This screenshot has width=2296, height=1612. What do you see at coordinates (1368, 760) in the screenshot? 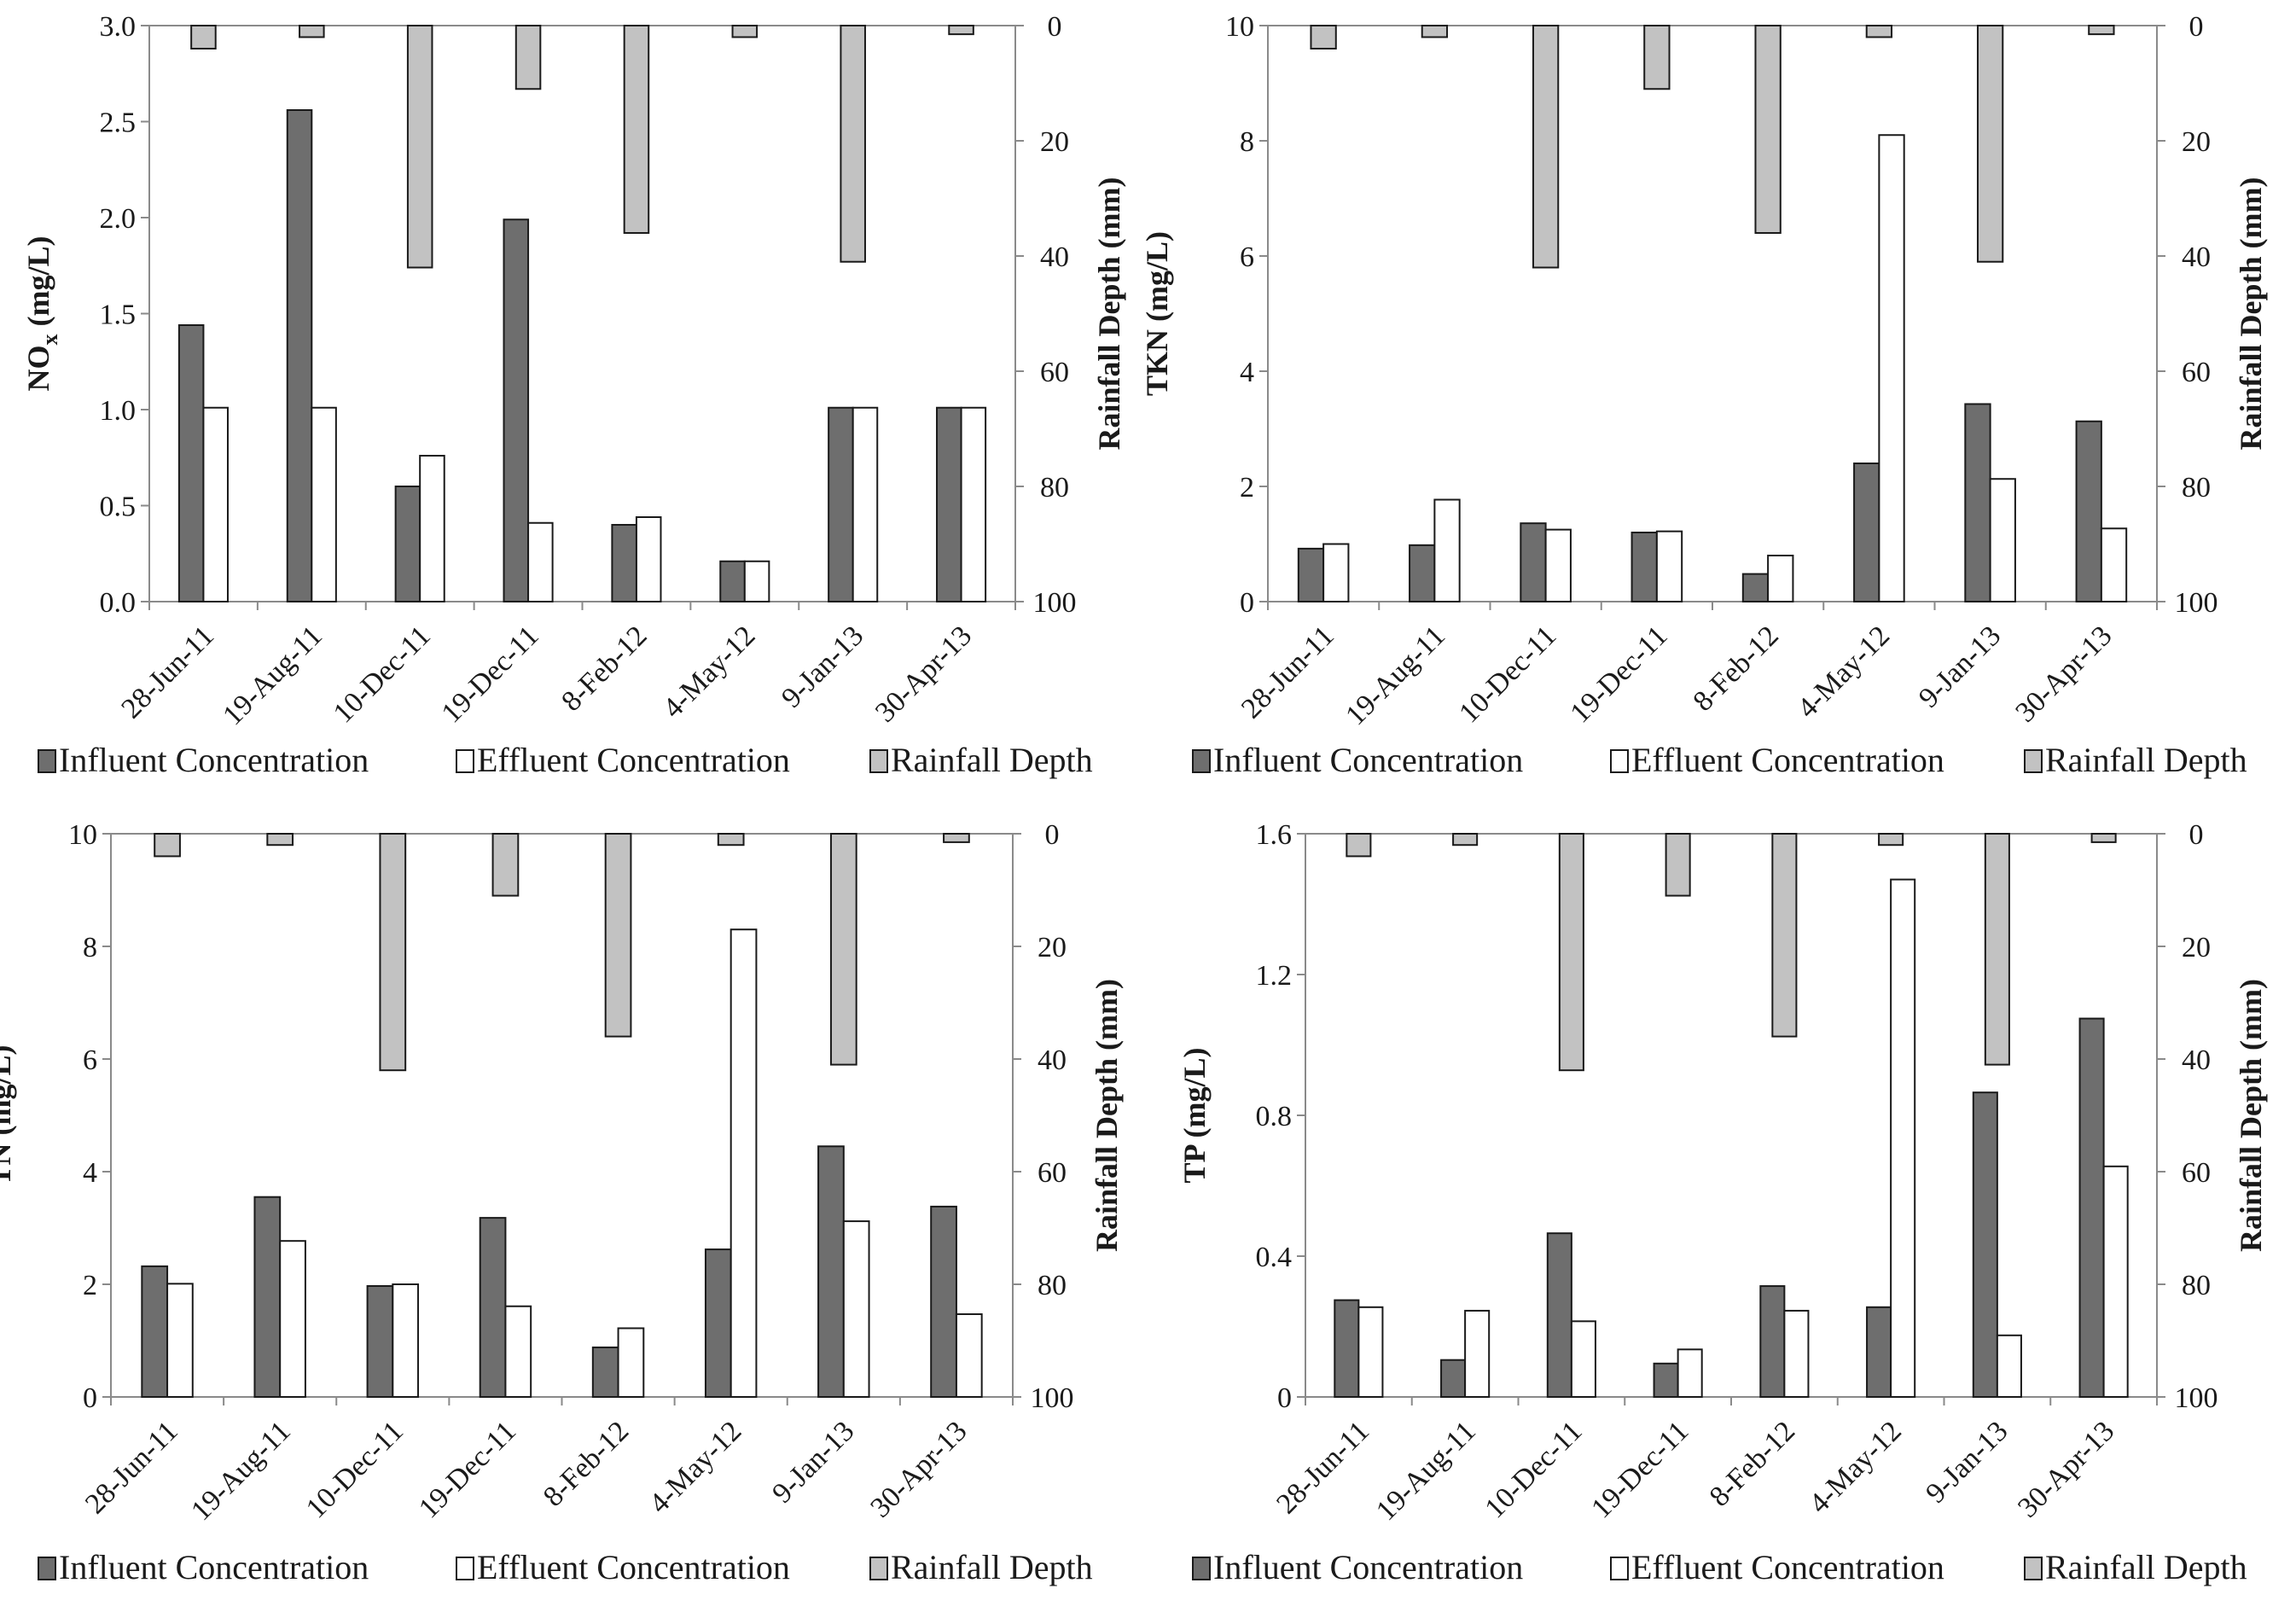
I see `legend-label: Influent Concentration` at bounding box center [1368, 760].